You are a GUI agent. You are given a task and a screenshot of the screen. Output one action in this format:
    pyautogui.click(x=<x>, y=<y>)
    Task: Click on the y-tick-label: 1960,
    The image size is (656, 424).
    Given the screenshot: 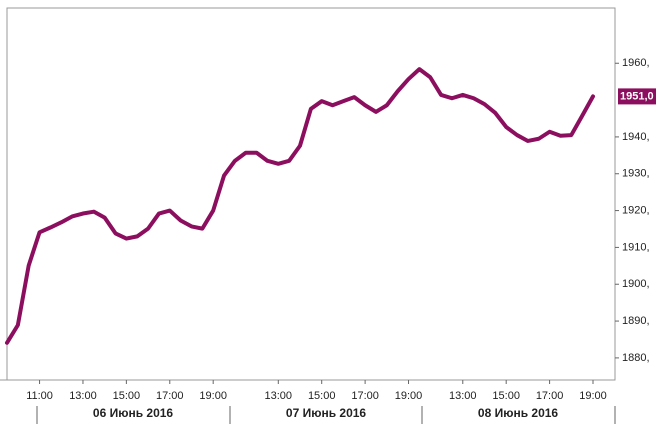 What is the action you would take?
    pyautogui.click(x=636, y=63)
    